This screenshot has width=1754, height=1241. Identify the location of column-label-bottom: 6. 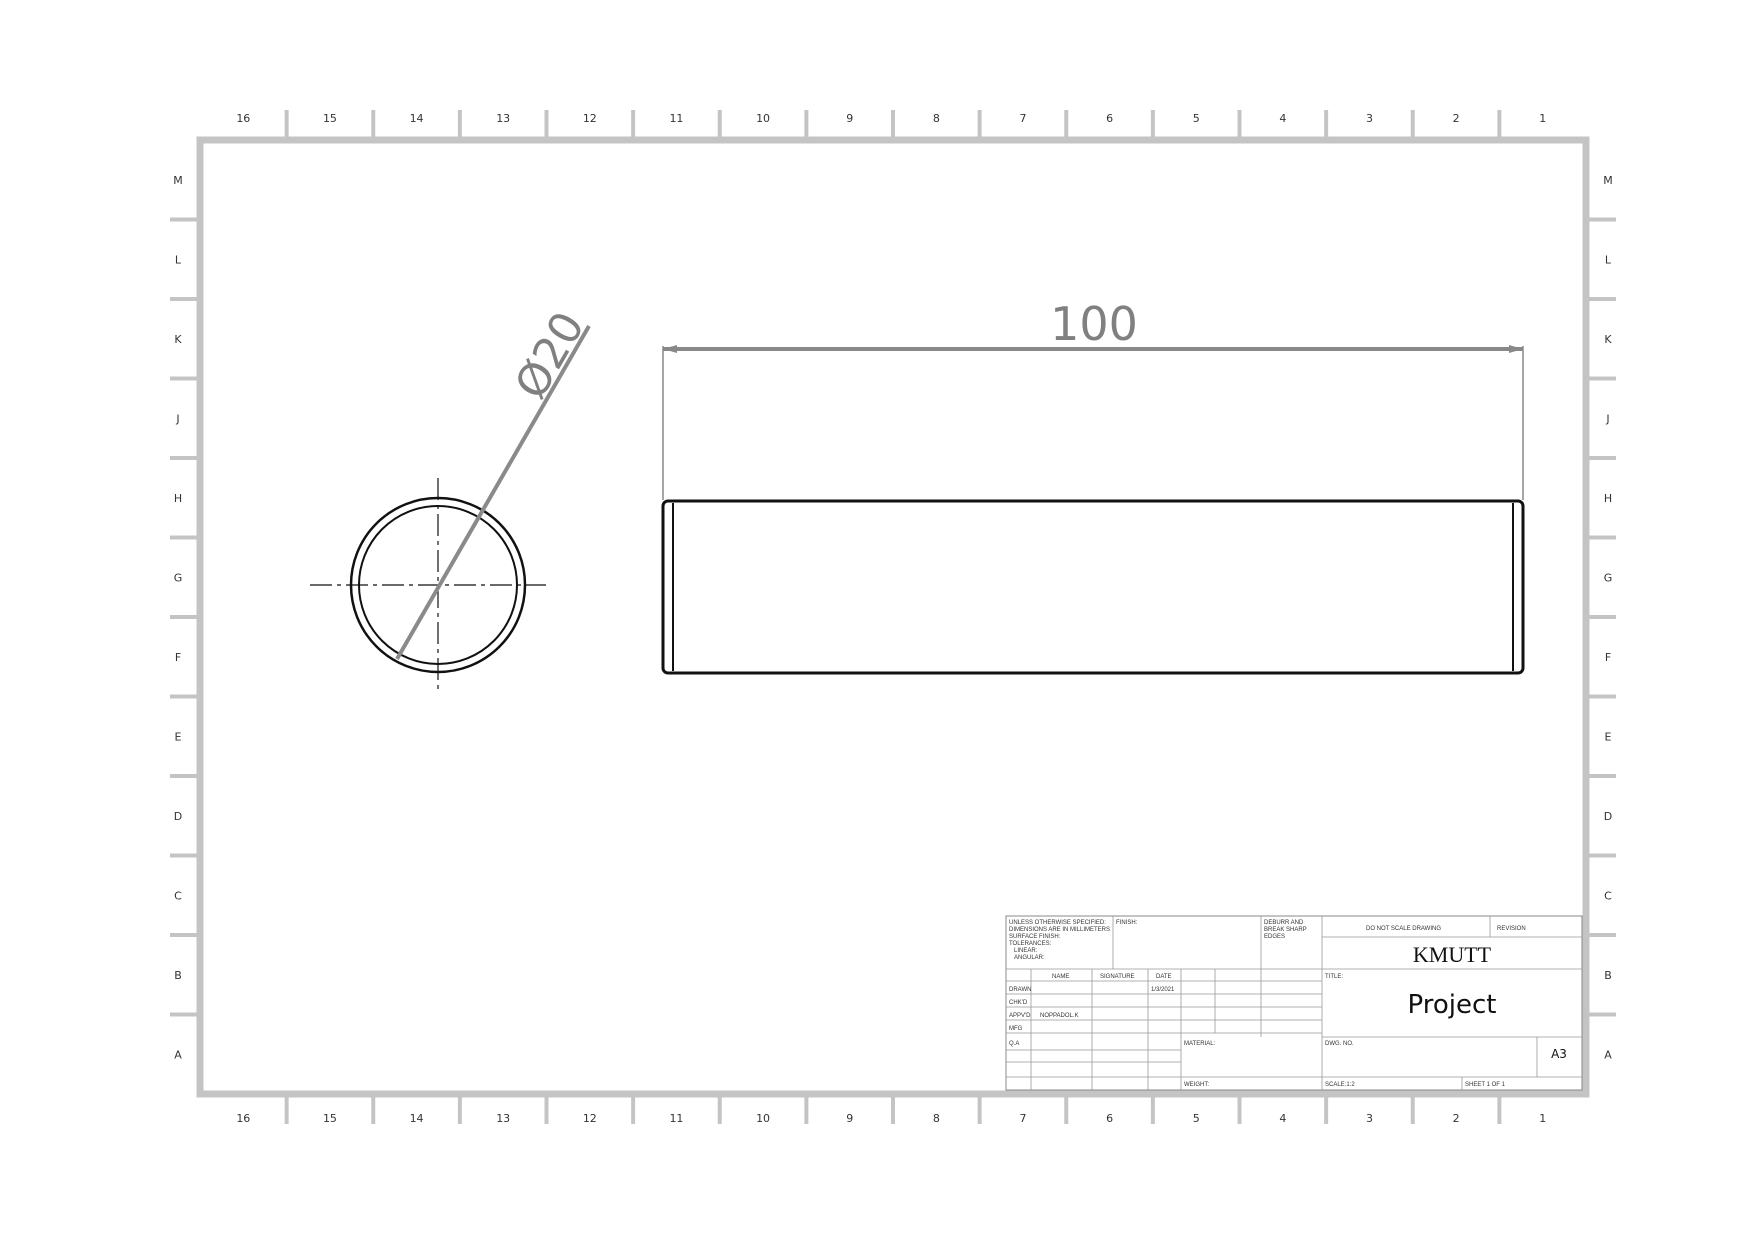
(1109, 1118).